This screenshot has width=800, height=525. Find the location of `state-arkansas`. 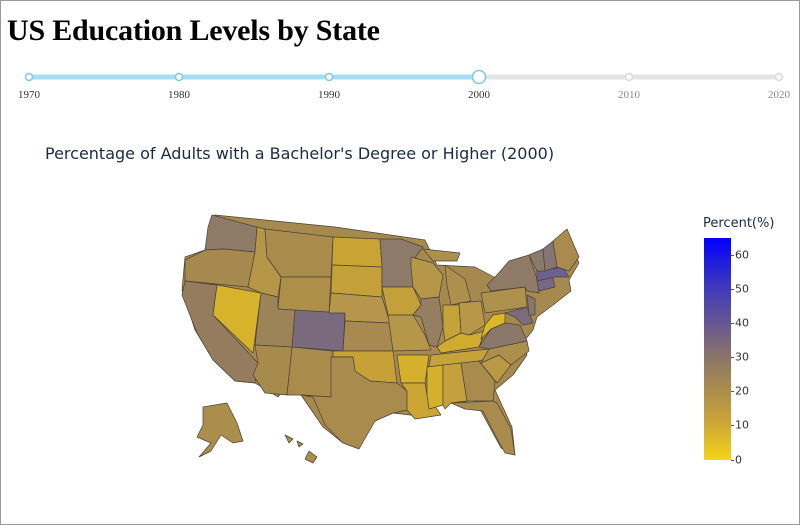

state-arkansas is located at coordinates (413, 369).